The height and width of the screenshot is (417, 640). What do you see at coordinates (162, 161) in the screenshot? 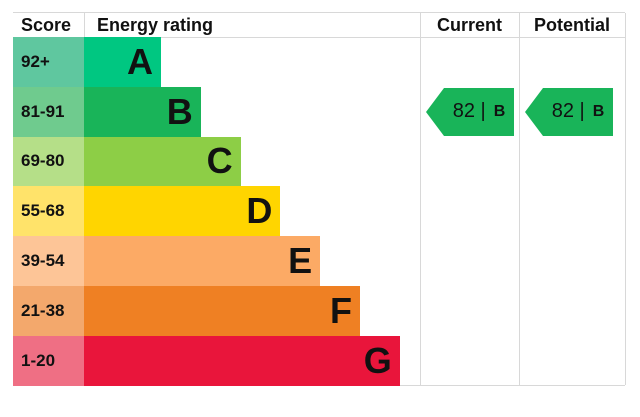
I see `rating-bar-c: C` at bounding box center [162, 161].